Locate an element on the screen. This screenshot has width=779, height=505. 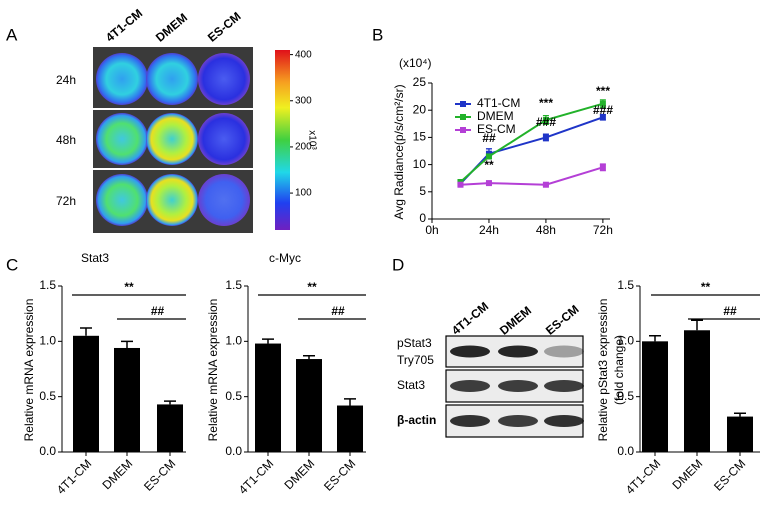
colorbar-tick-label: 200 is located at coordinates (303, 147).